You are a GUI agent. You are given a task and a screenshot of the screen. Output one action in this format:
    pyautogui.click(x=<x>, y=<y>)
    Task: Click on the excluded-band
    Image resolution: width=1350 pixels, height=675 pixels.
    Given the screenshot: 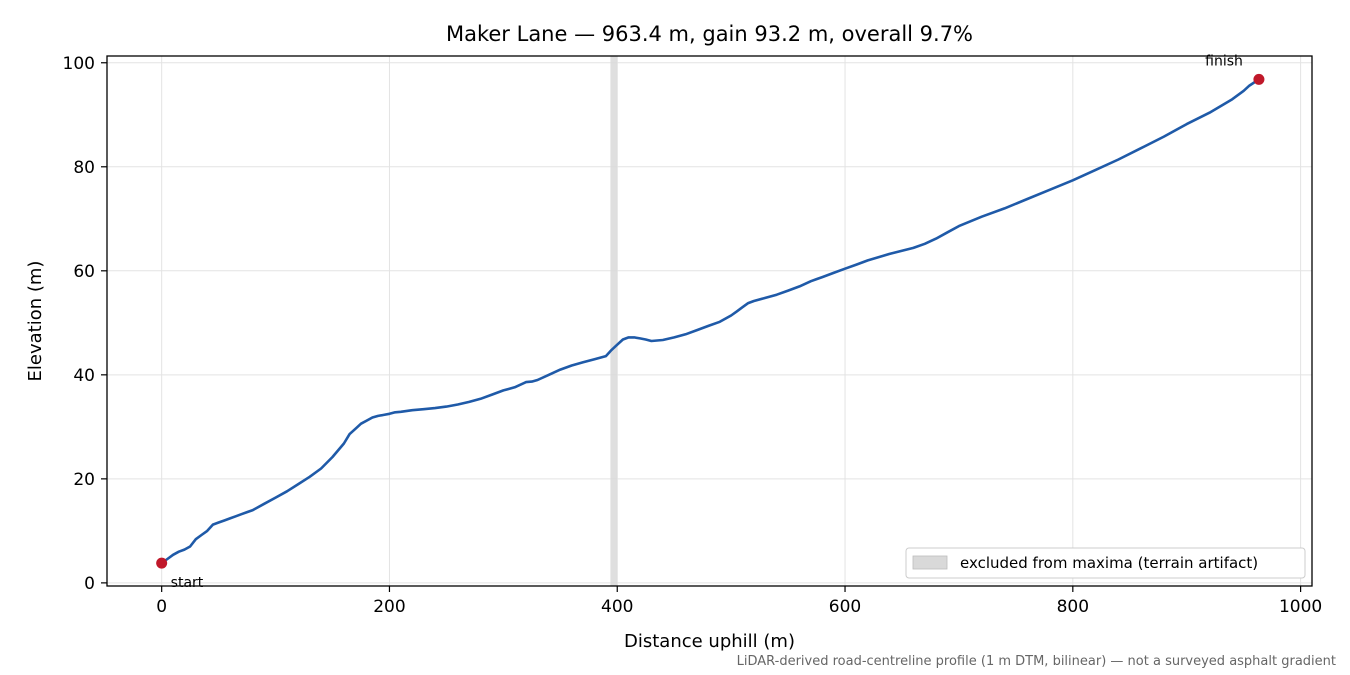 What is the action you would take?
    pyautogui.click(x=614, y=321)
    